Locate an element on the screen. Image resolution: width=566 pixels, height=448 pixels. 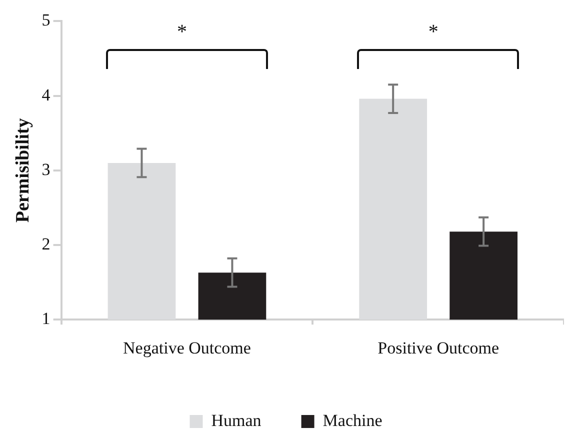
legend-label: Machine is located at coordinates (352, 420).